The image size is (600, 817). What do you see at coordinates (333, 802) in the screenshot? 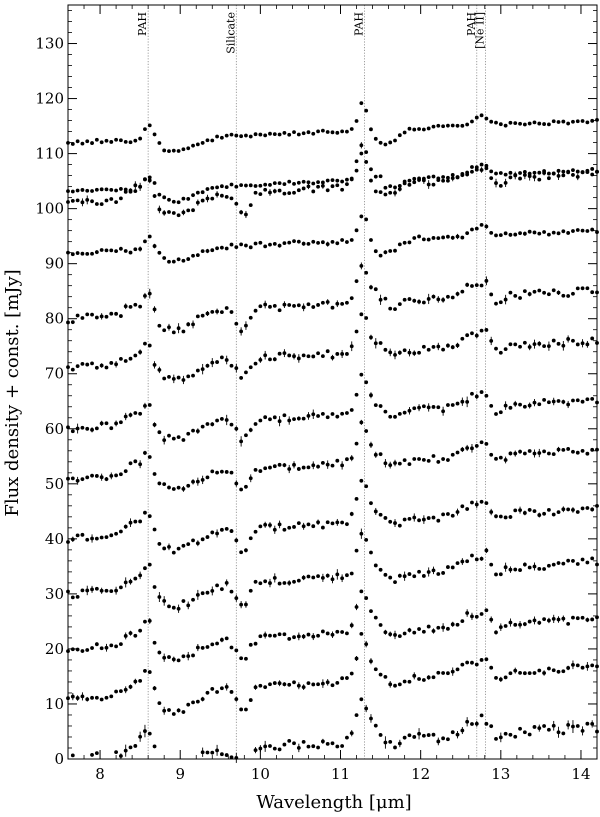
I see `x-axis-label: Wavelength [μm]` at bounding box center [333, 802].